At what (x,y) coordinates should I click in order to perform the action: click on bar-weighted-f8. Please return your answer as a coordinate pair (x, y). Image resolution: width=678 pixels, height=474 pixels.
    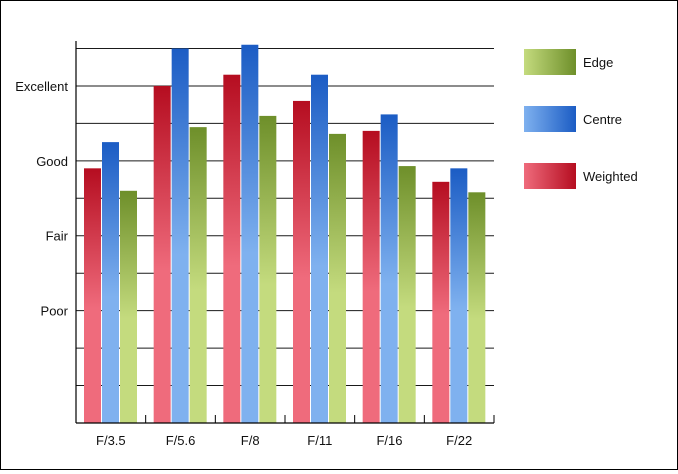
    Looking at the image, I should click on (232, 249).